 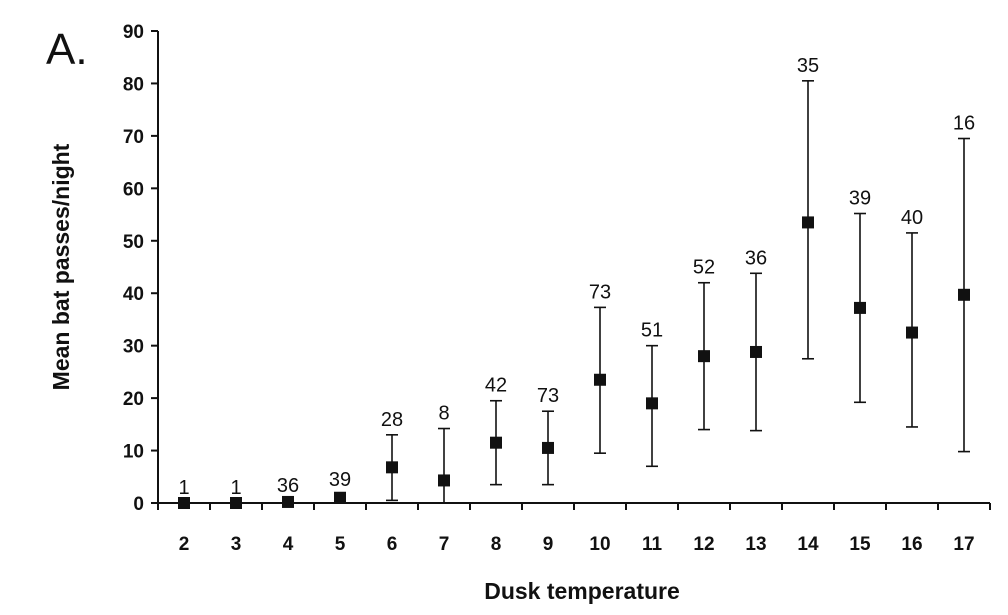 I want to click on y-axis-ticks: 0 10 20 30 40 50 60 70 80 90, so click(x=140, y=268).